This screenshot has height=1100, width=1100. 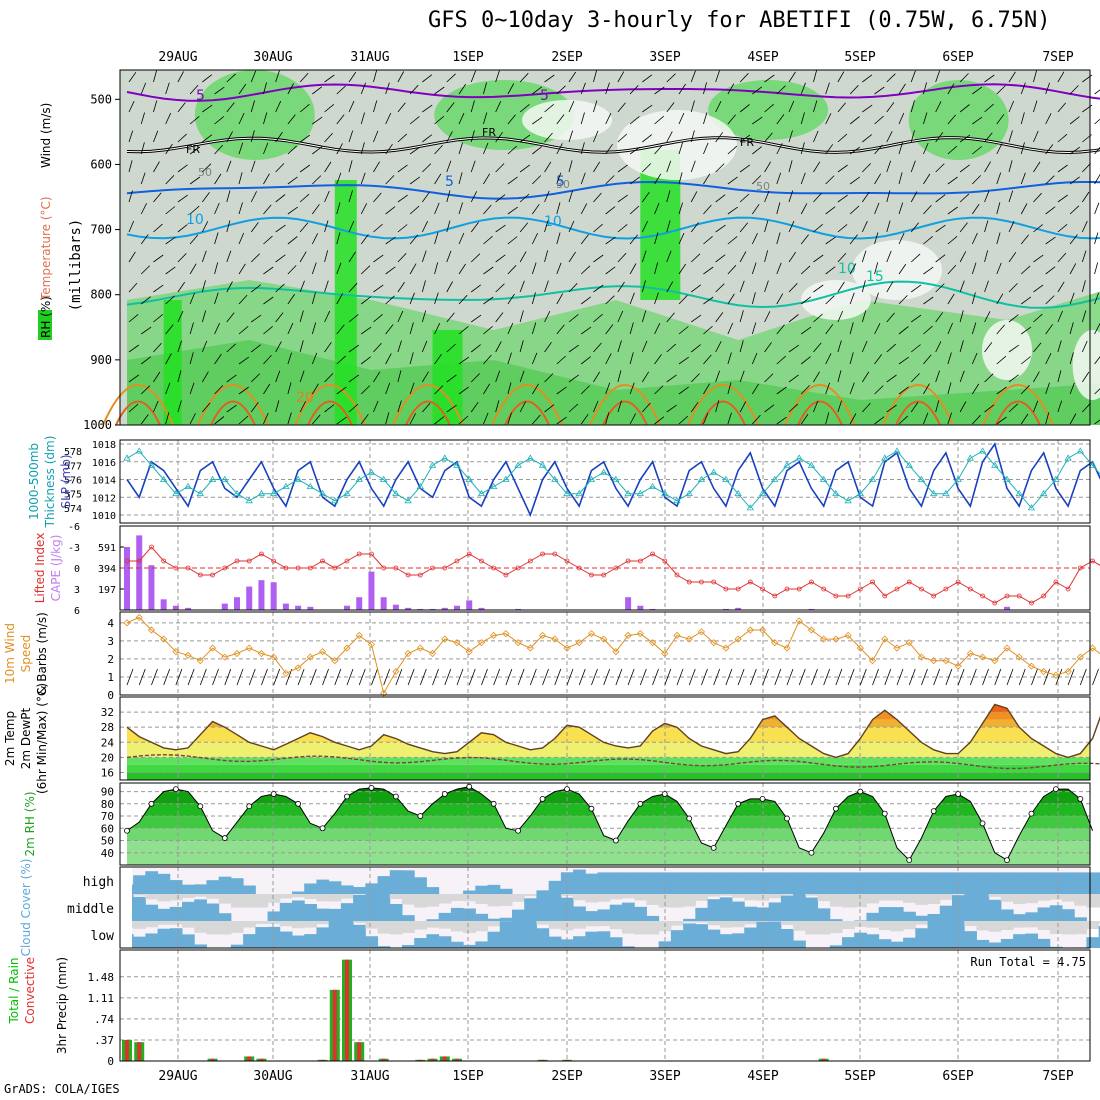 What do you see at coordinates (605, 907) in the screenshot?
I see `cloud-frame` at bounding box center [605, 907].